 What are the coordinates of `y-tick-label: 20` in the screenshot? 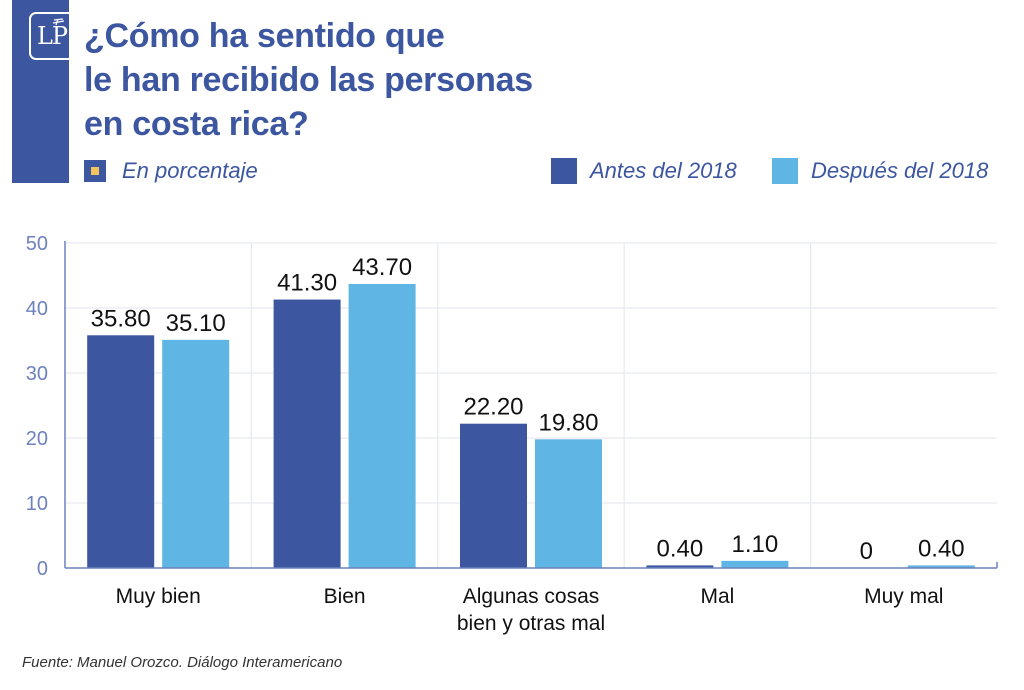 It's located at (37, 439).